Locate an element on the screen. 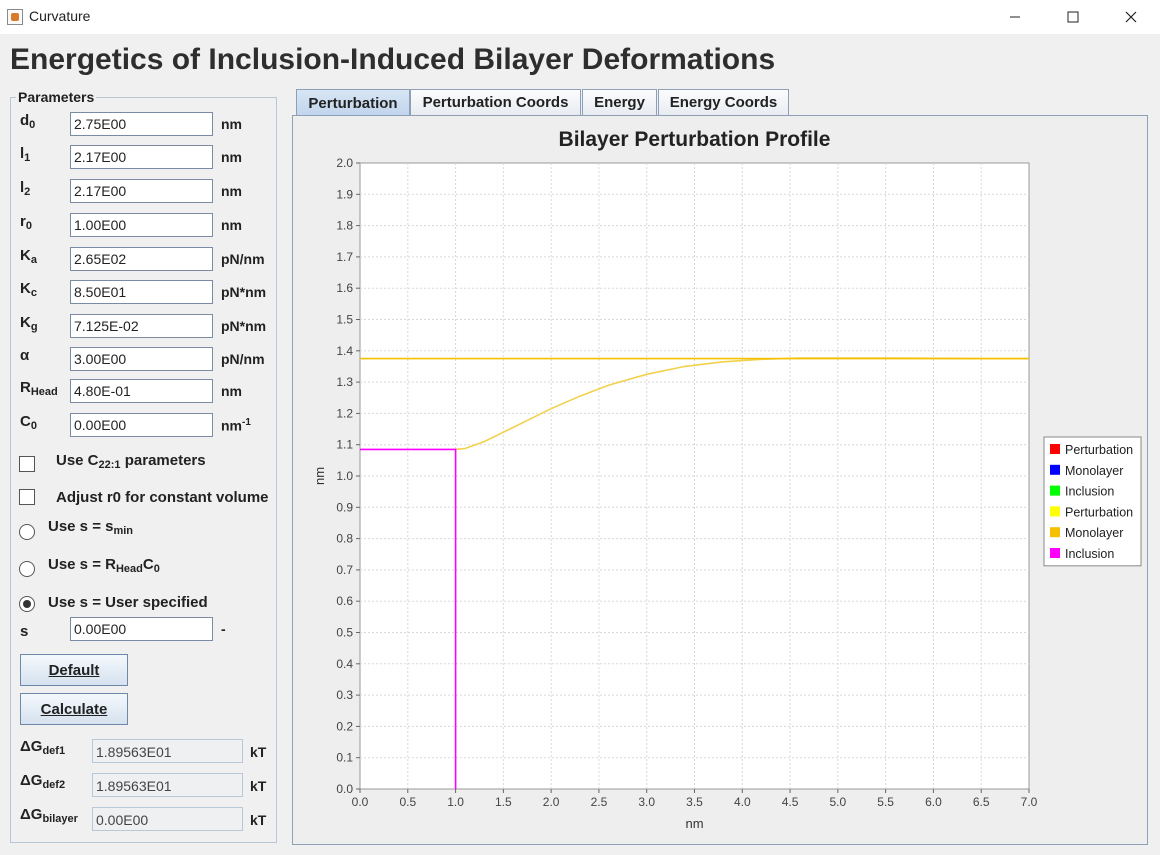 The height and width of the screenshot is (855, 1160). legend-label: Monolayer is located at coordinates (1094, 533).